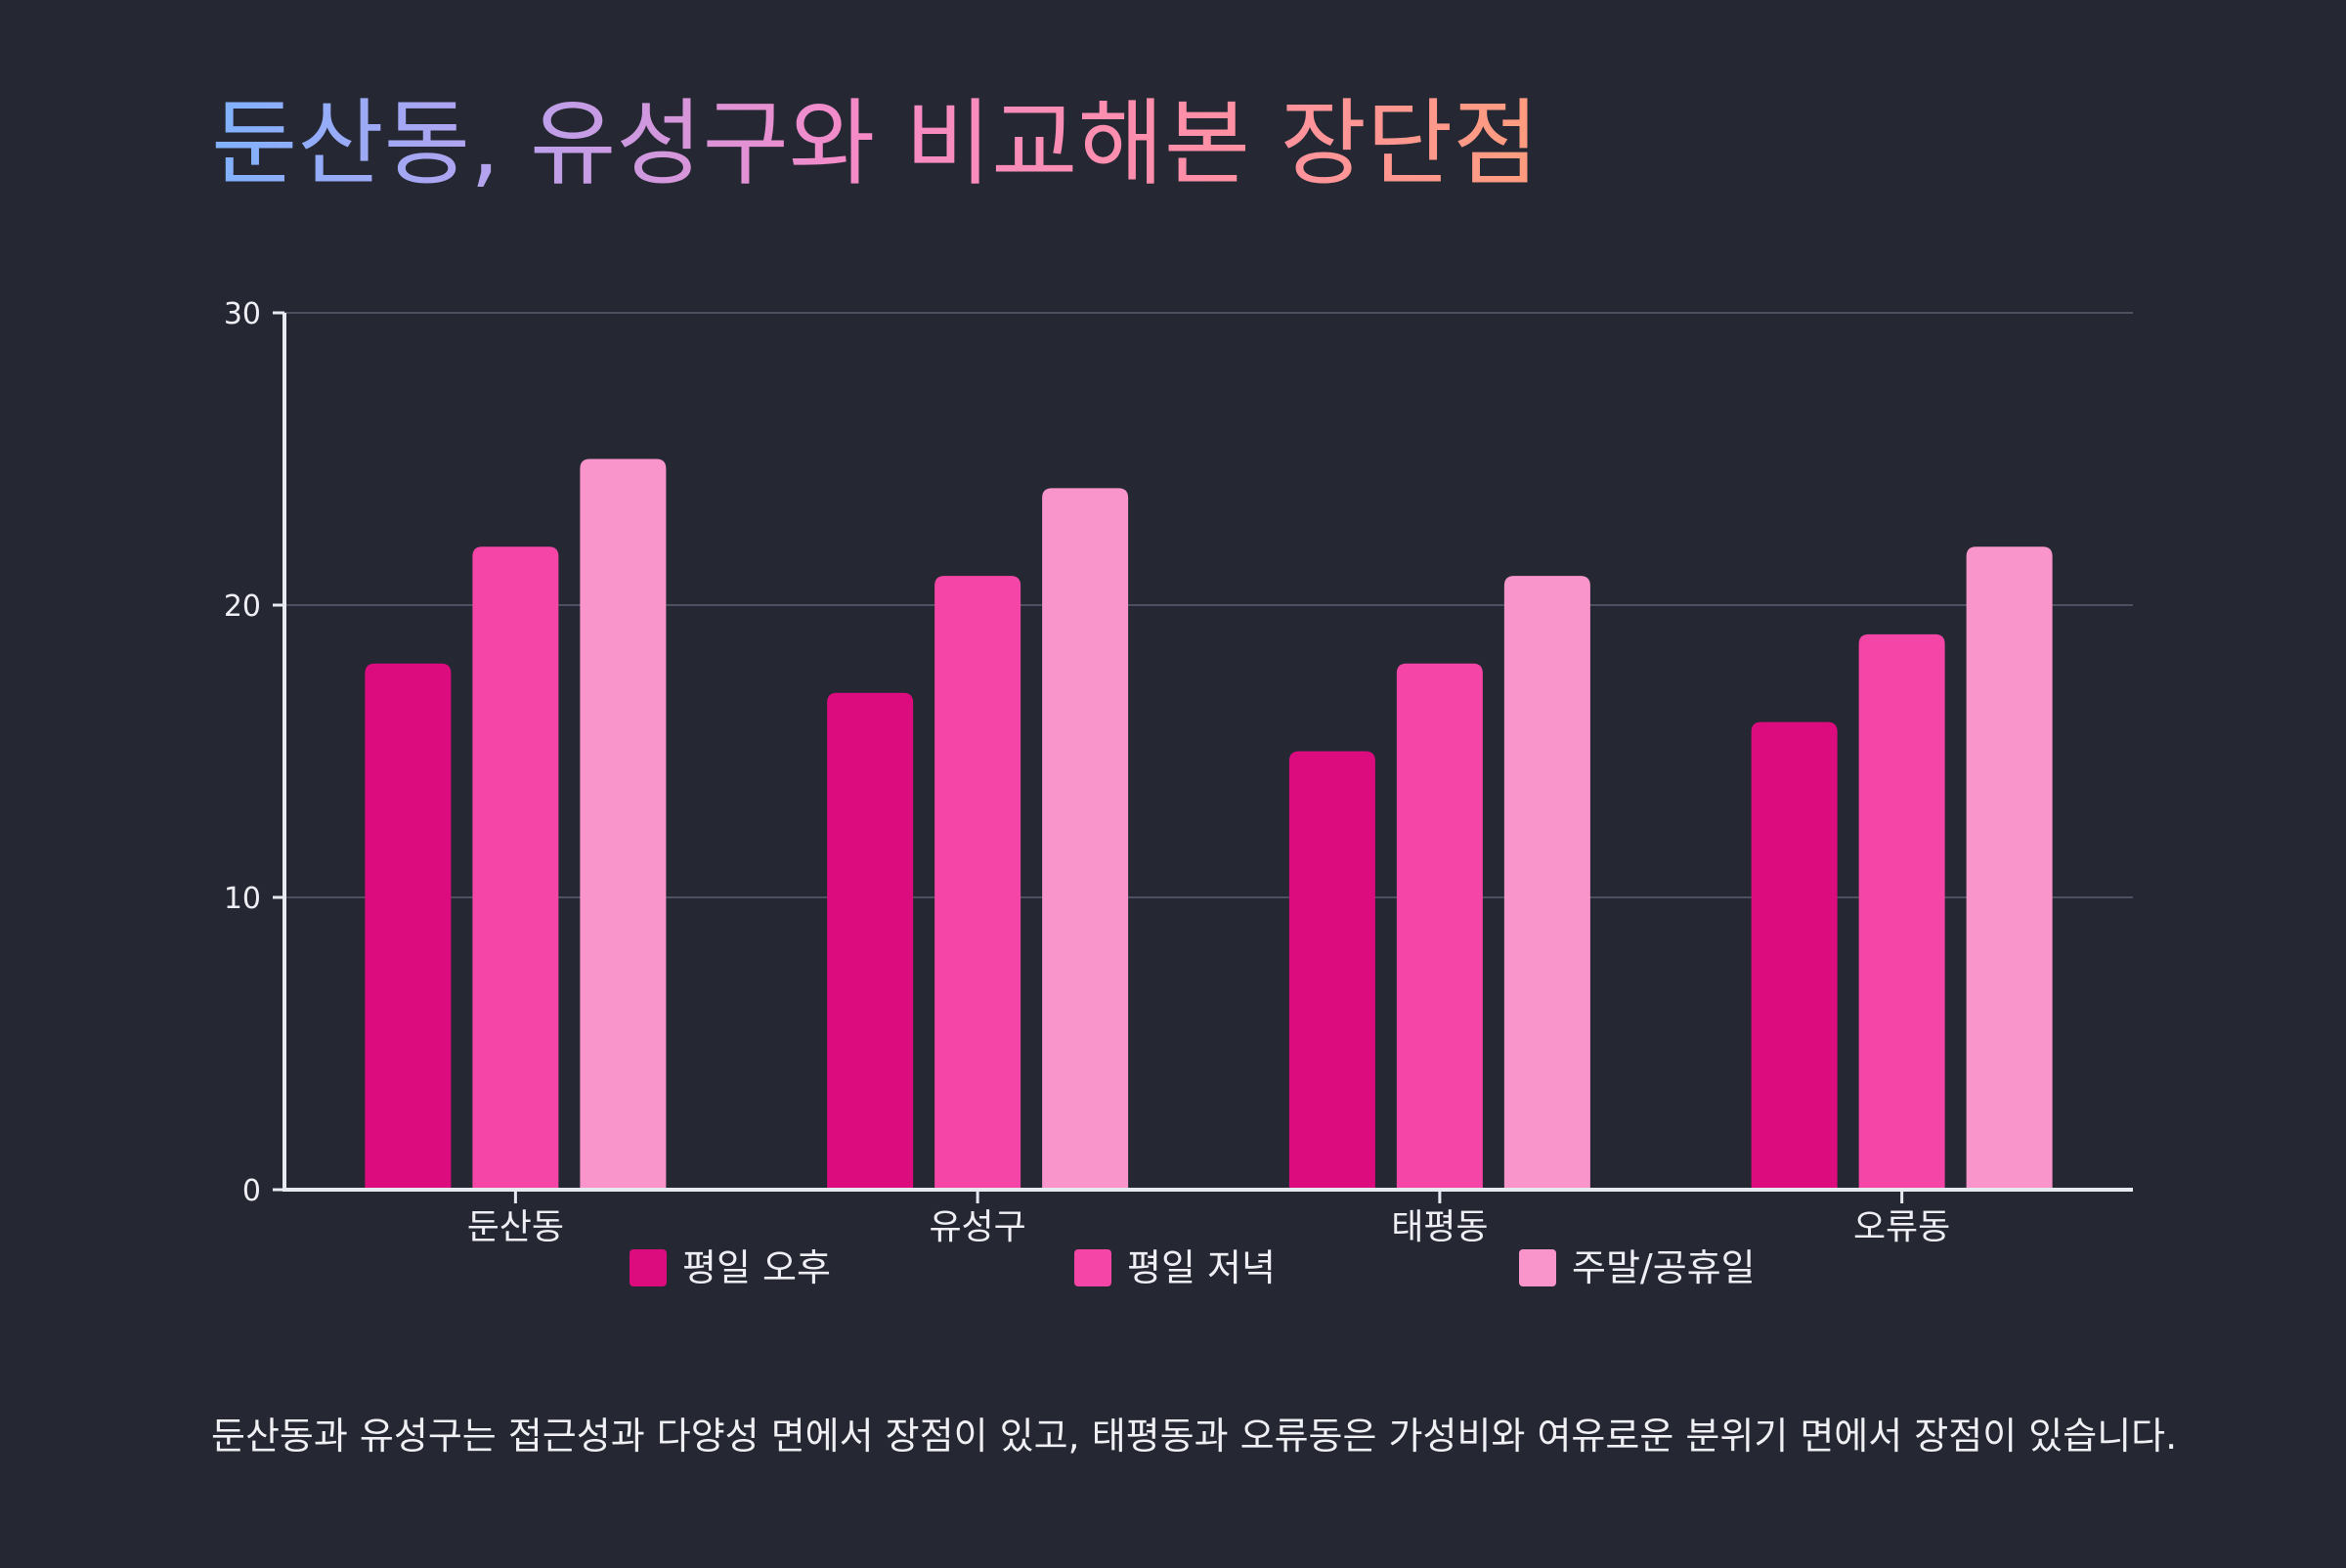  Describe the element at coordinates (516, 1227) in the screenshot. I see `x-tick-label: 둔산동` at that location.